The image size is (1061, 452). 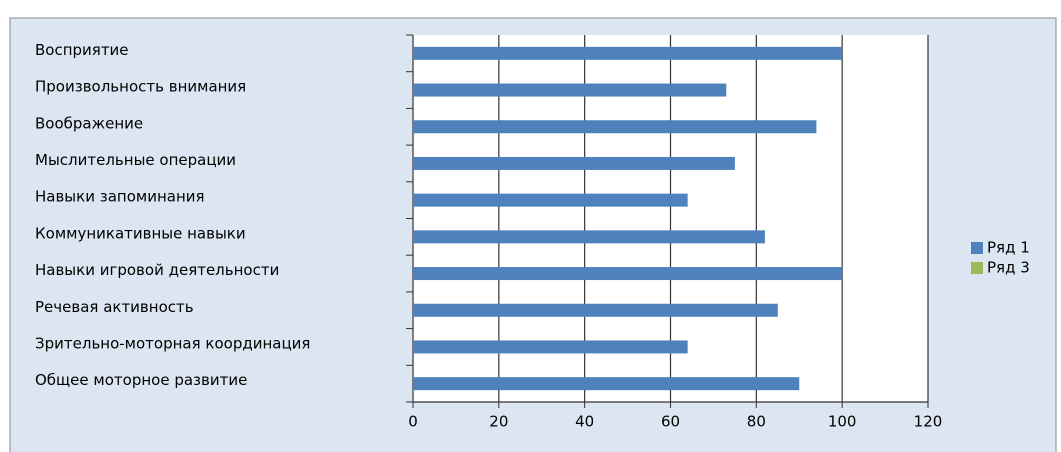 What do you see at coordinates (670, 422) in the screenshot?
I see `x-tick-label: 60` at bounding box center [670, 422].